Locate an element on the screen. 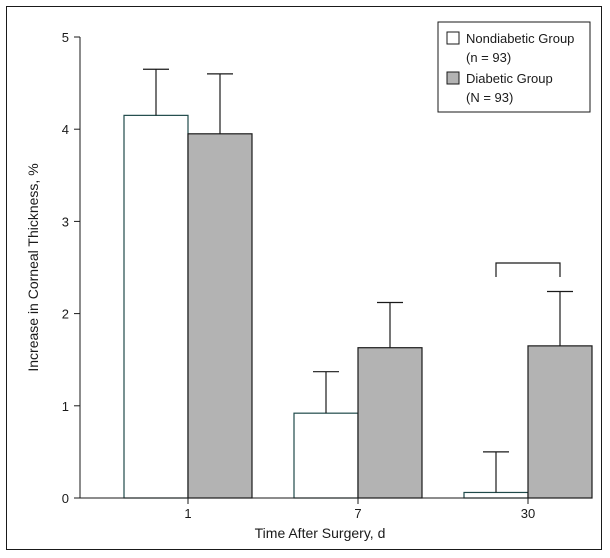  x-tick-label: 7 is located at coordinates (357, 513).